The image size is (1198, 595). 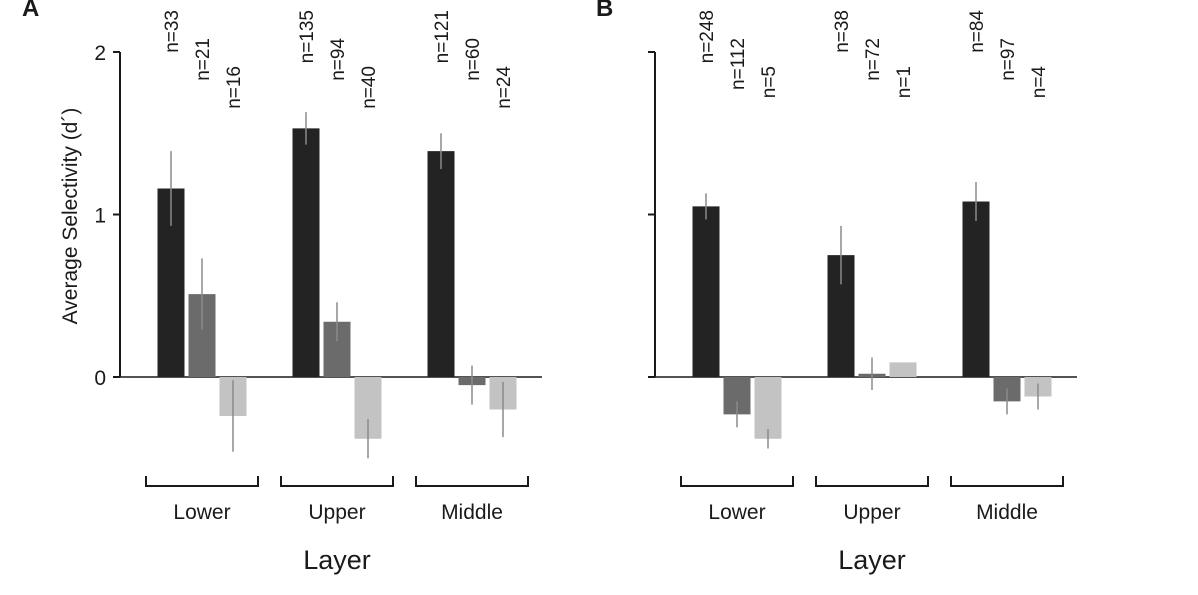 What do you see at coordinates (1039, 82) in the screenshot?
I see `n-label: n=4` at bounding box center [1039, 82].